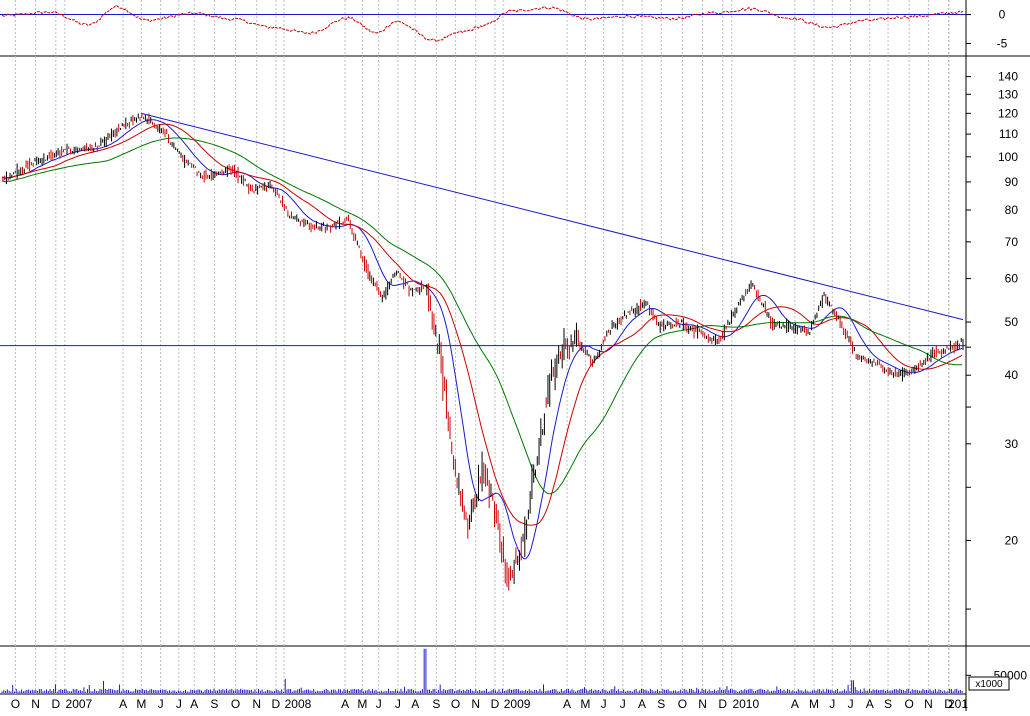 This screenshot has width=1030, height=716. Describe the element at coordinates (1012, 182) in the screenshot. I see `price-tick-label: 90` at that location.